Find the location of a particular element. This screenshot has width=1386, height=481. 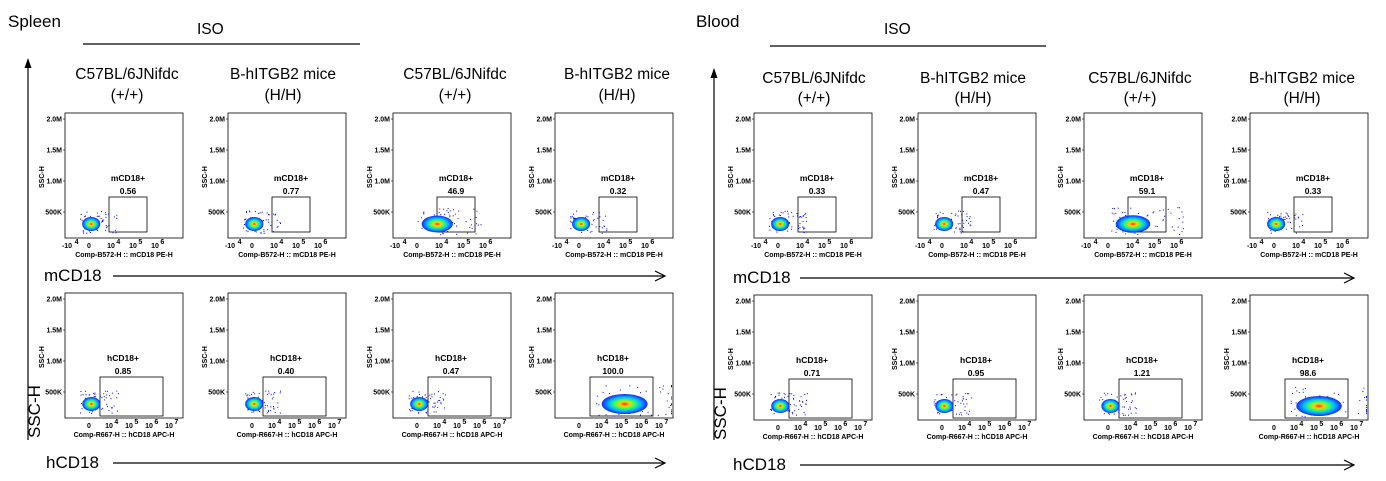

density-cluster is located at coordinates (1133, 224).